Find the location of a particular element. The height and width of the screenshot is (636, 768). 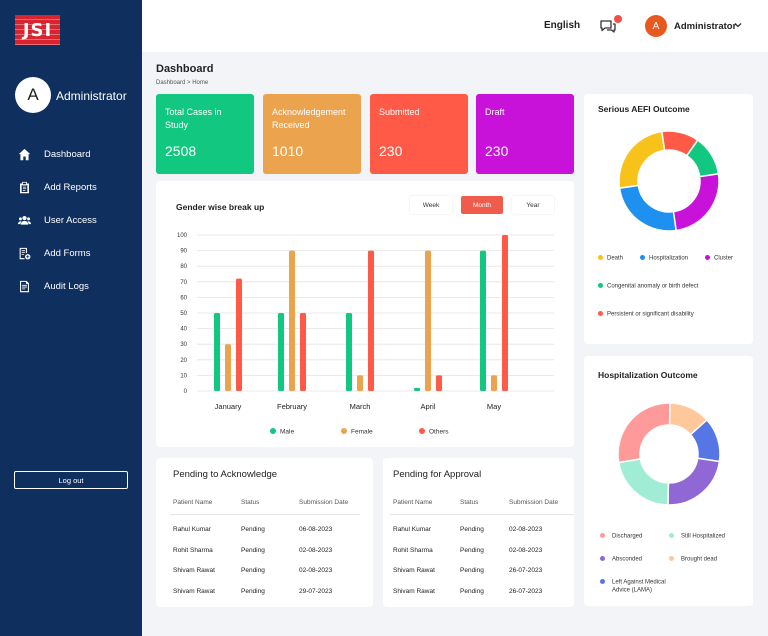

submission-date-cell: 02-08-2023 is located at coordinates (316, 570).